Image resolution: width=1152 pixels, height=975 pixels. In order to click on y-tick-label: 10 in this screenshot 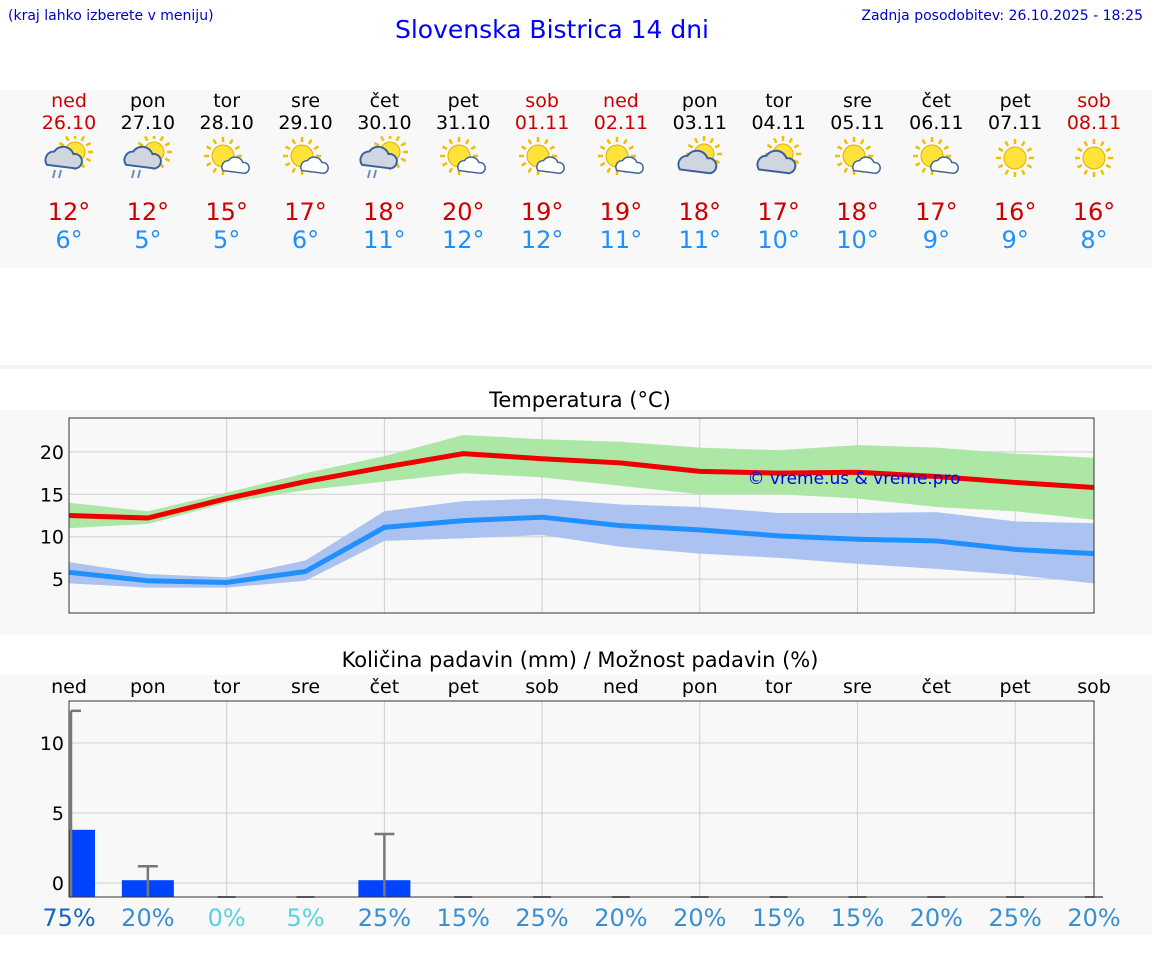, I will do `click(52, 538)`.